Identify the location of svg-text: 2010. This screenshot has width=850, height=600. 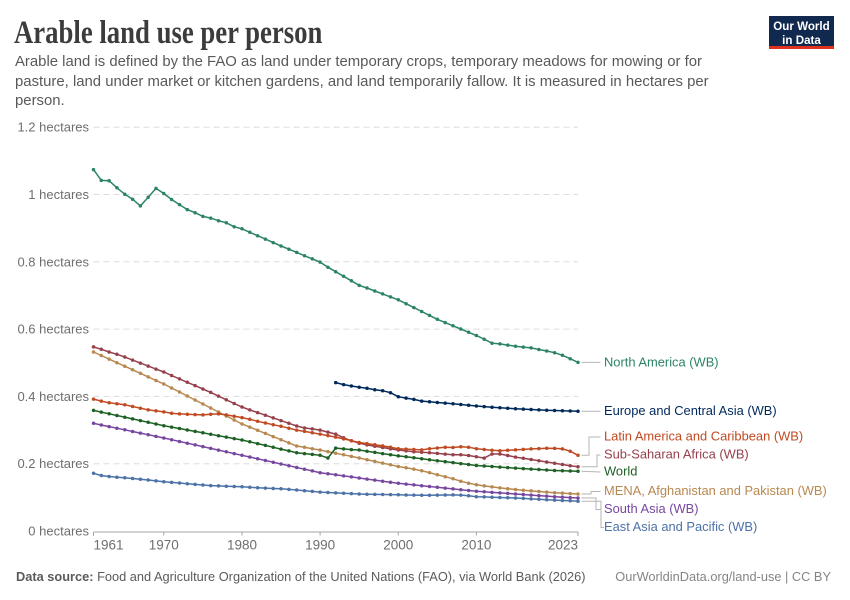
(476, 545).